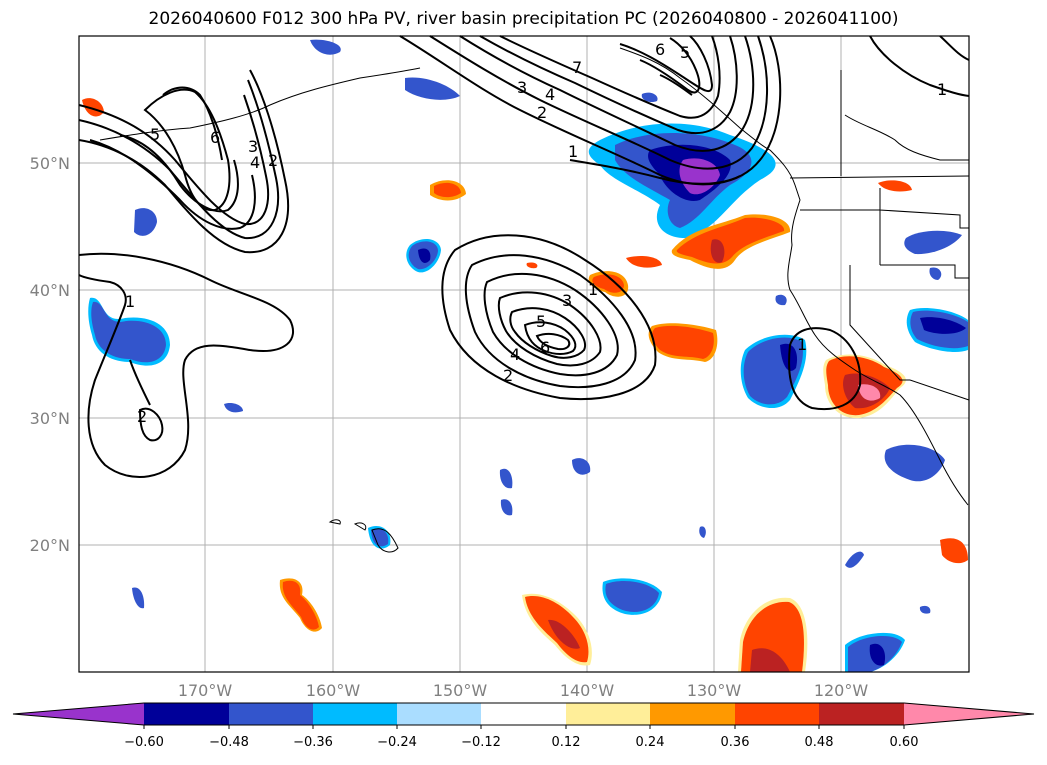  I want to click on latitude-labels: 50°N 40°N 30°N 20°N, so click(50, 354).